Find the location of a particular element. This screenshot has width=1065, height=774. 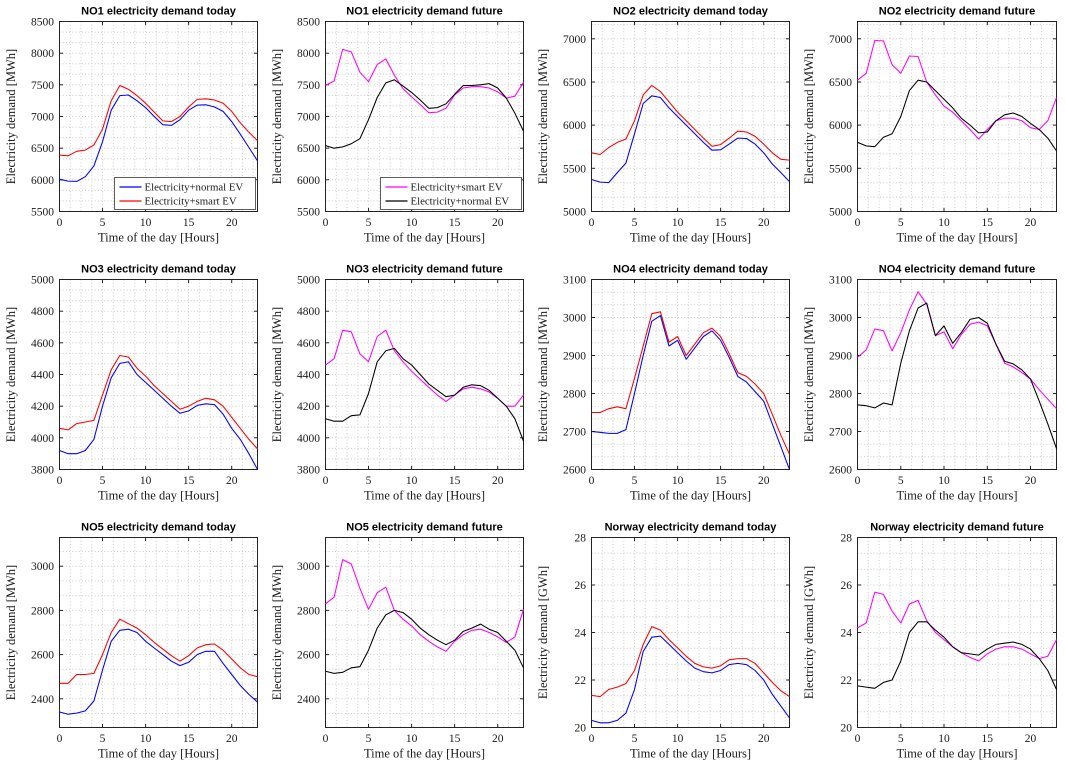

chart-title: NO3 electricity demand today is located at coordinates (159, 270).